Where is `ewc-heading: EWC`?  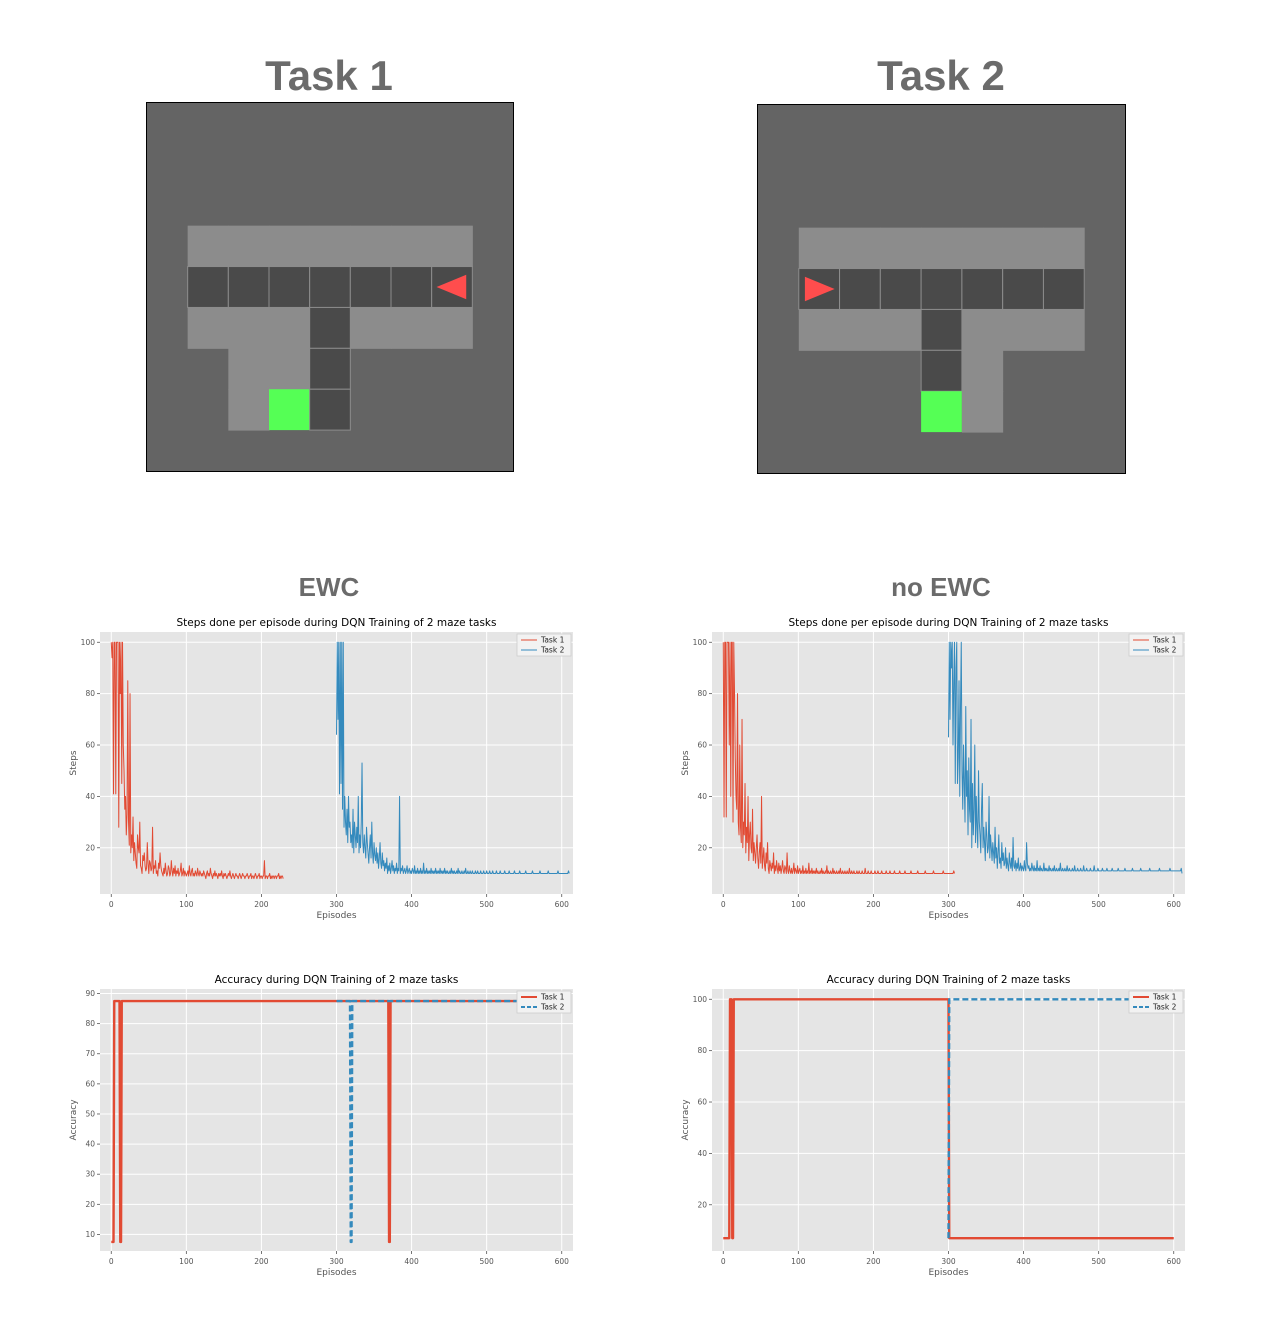
ewc-heading: EWC is located at coordinates (329, 587).